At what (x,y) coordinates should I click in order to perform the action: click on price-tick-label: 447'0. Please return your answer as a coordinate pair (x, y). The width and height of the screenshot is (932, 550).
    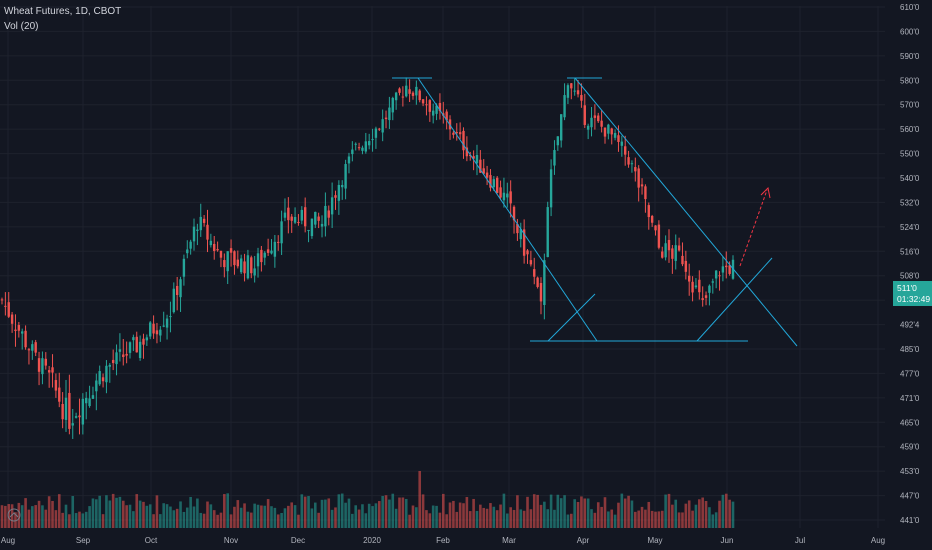
    Looking at the image, I should click on (910, 496).